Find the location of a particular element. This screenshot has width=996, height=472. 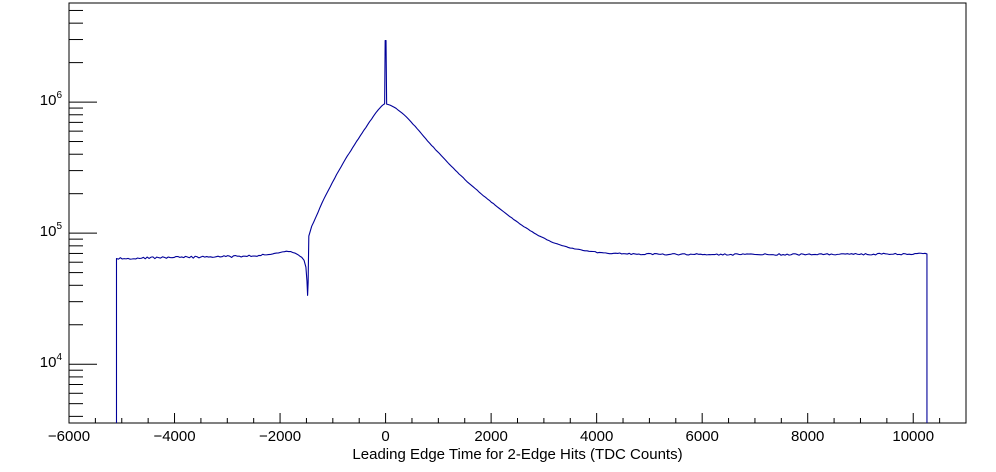

x-tick-label: 2000 is located at coordinates (491, 436).